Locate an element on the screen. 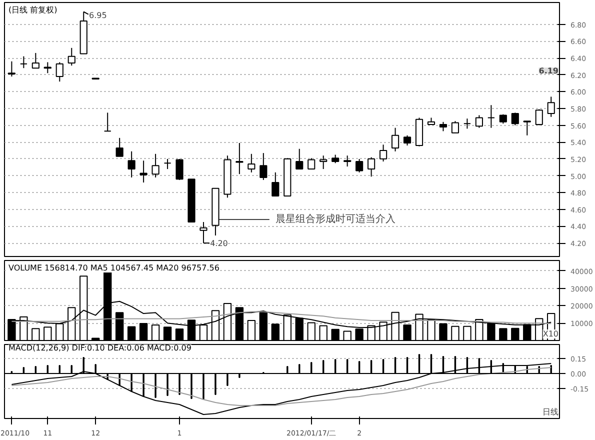 Image resolution: width=595 pixels, height=440 pixels. annotation: X10 is located at coordinates (550, 334).